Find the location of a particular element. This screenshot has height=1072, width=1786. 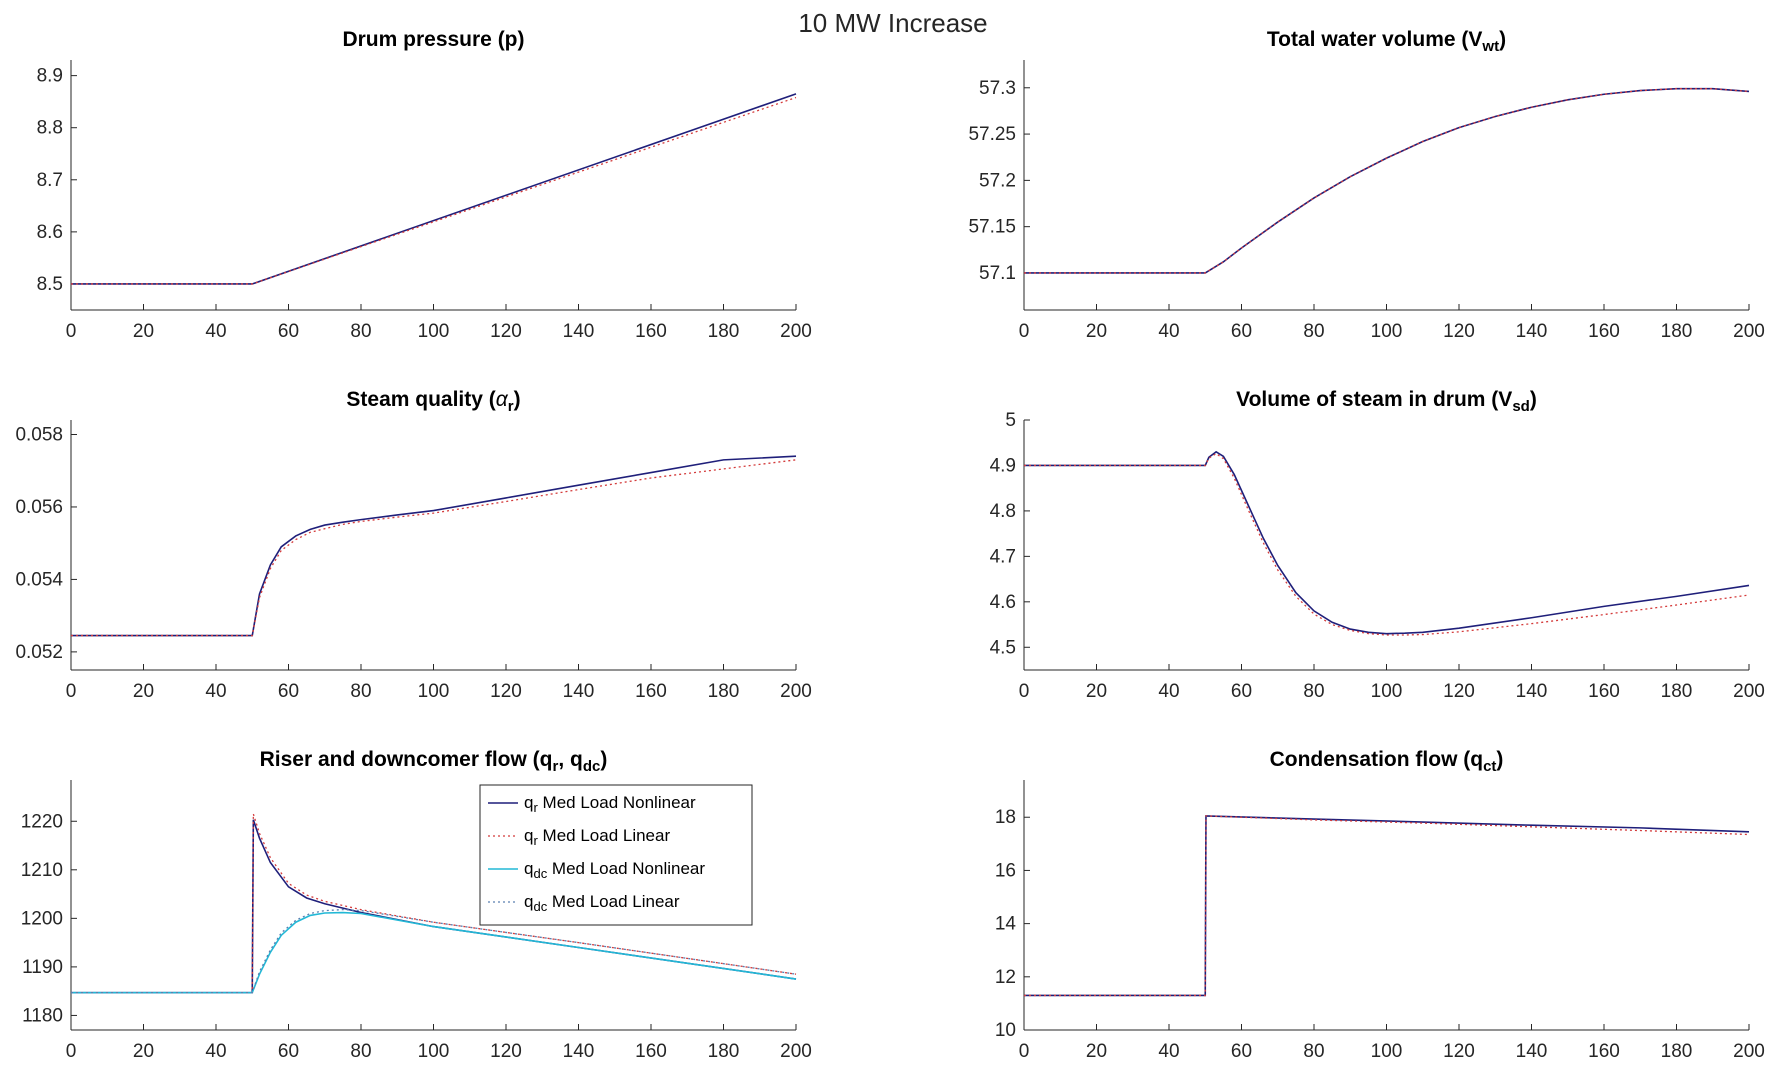

subplot-title: Steam quality (αr) is located at coordinates (433, 401).